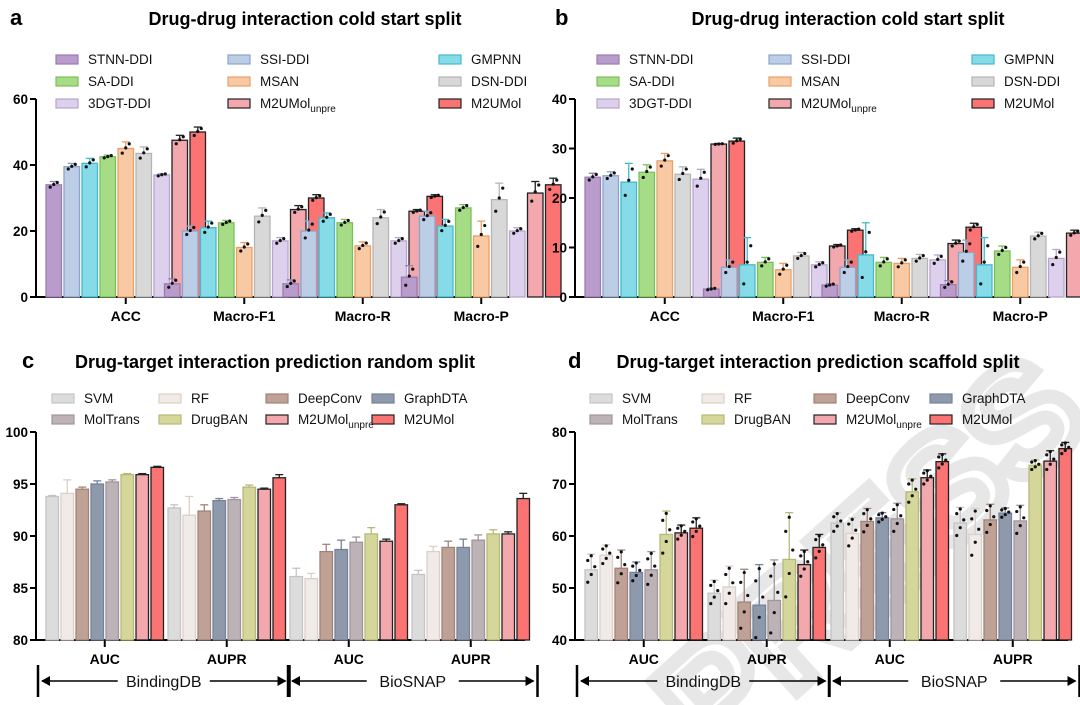 The height and width of the screenshot is (705, 1080). Describe the element at coordinates (20, 640) in the screenshot. I see `y-tick-label: 80` at that location.